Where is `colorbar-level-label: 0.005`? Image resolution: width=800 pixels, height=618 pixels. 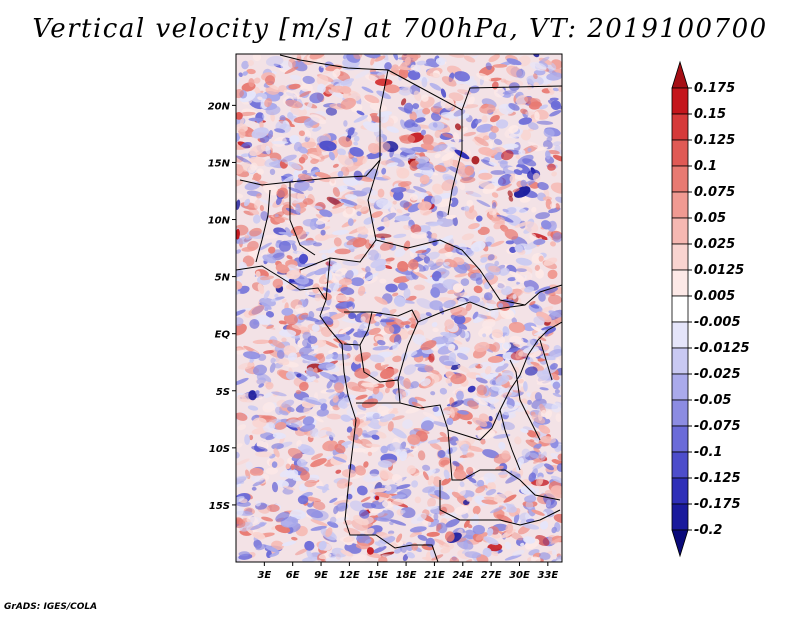
colorbar-level-label: 0.005 is located at coordinates (714, 296).